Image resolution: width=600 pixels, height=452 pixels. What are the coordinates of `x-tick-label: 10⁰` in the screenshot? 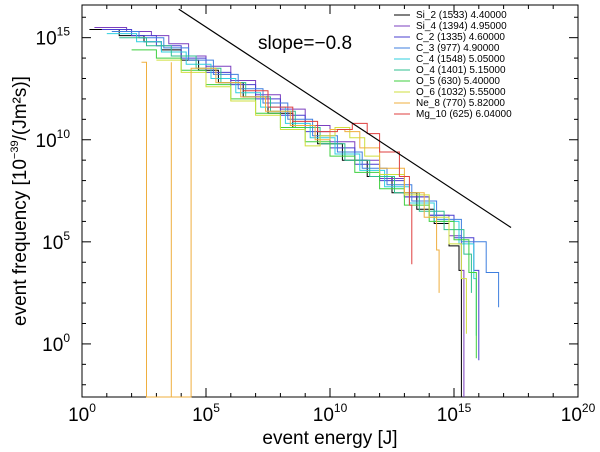 It's located at (82, 413).